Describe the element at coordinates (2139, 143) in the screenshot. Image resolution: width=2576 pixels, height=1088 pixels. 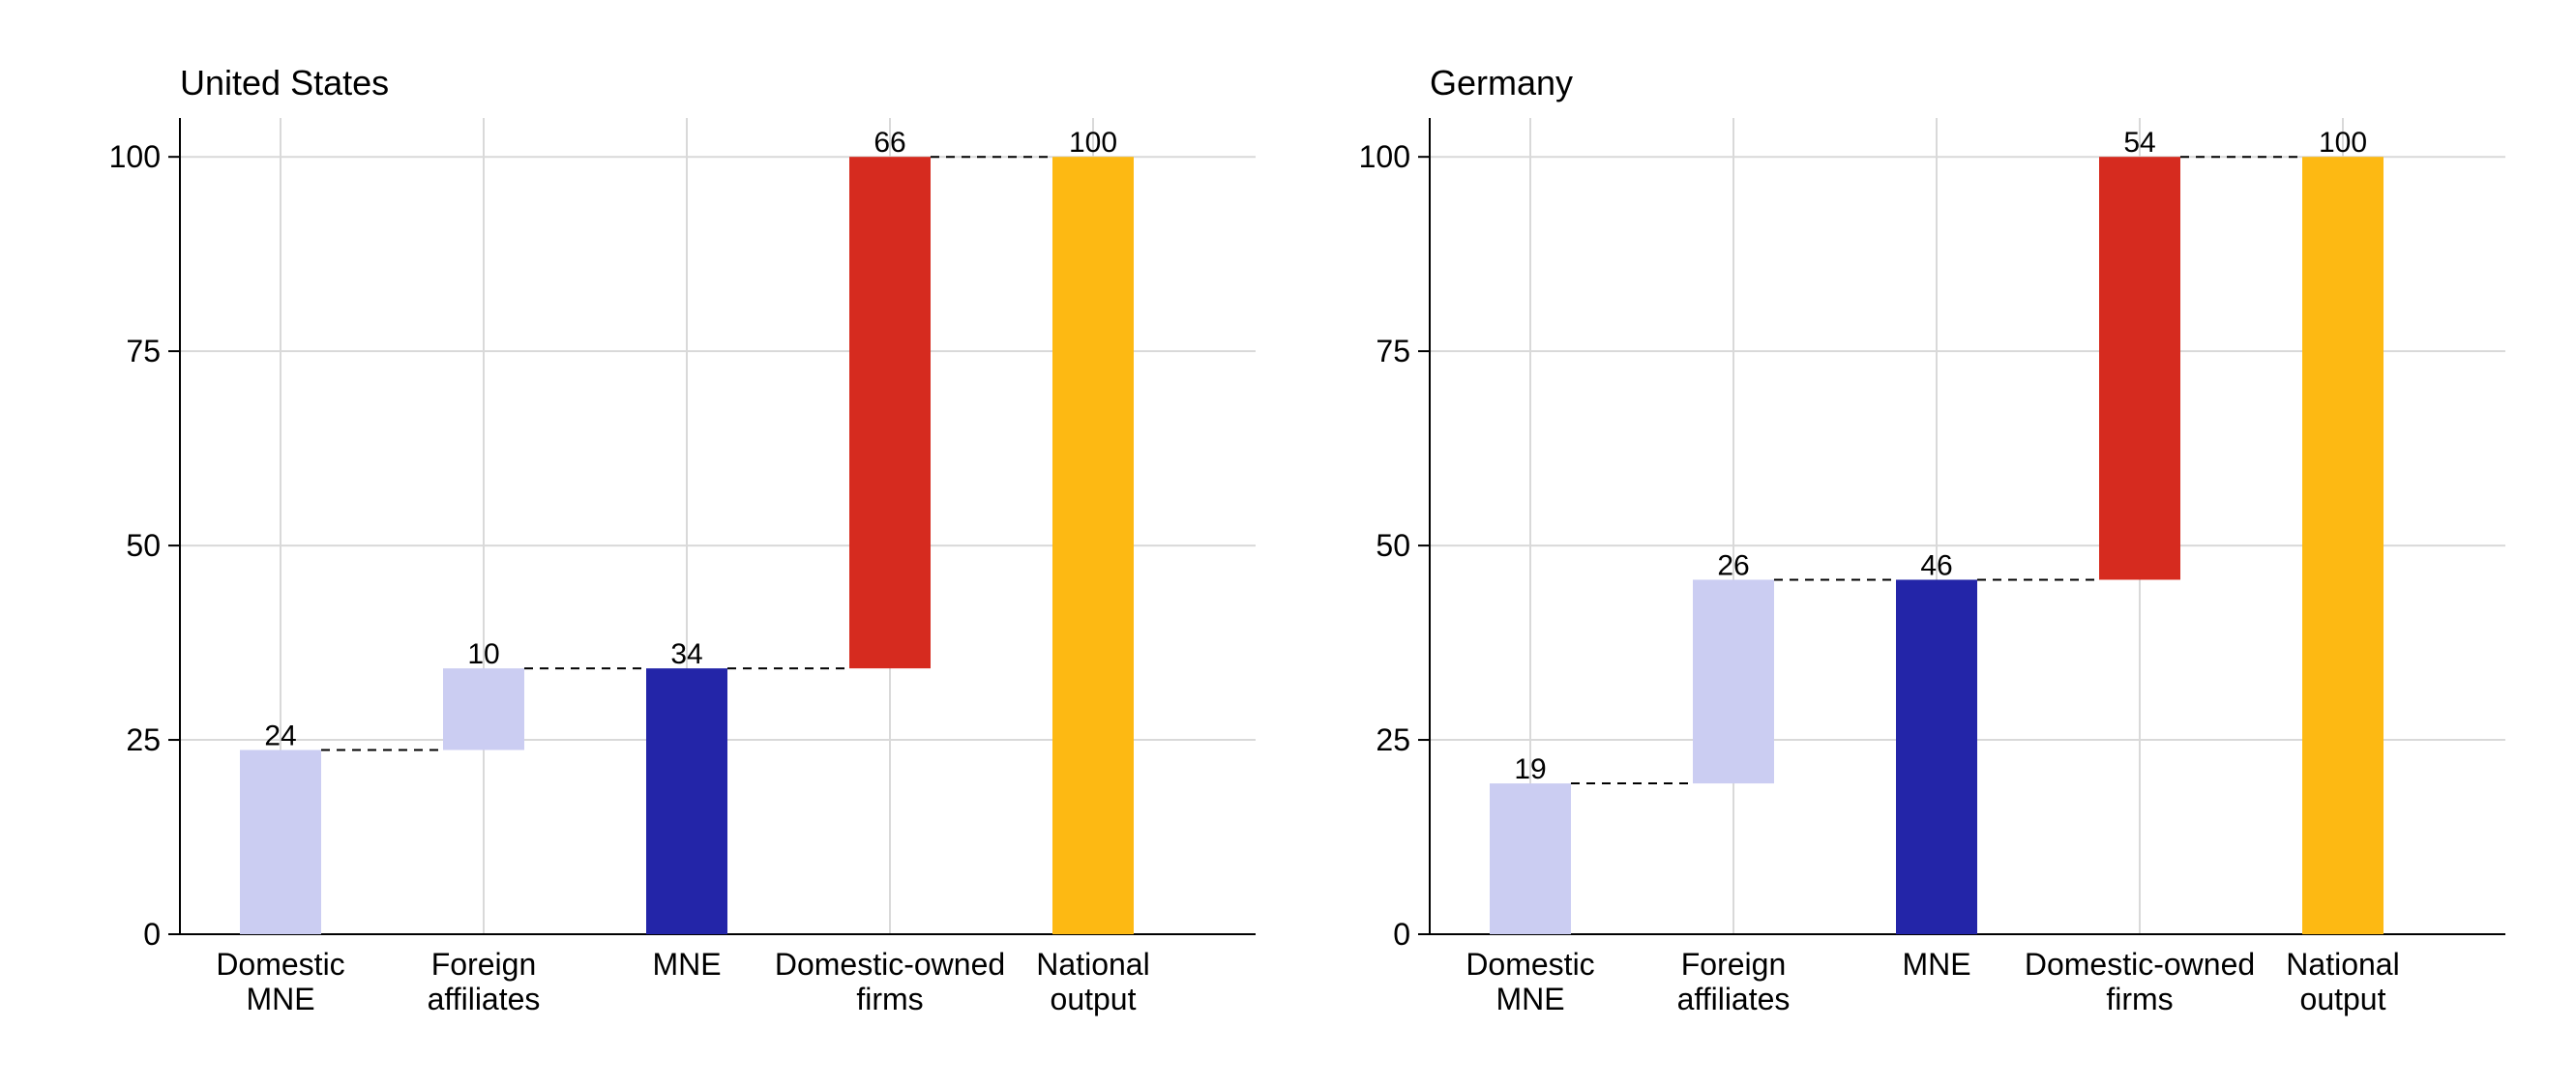
I see `data-label: 54` at that location.